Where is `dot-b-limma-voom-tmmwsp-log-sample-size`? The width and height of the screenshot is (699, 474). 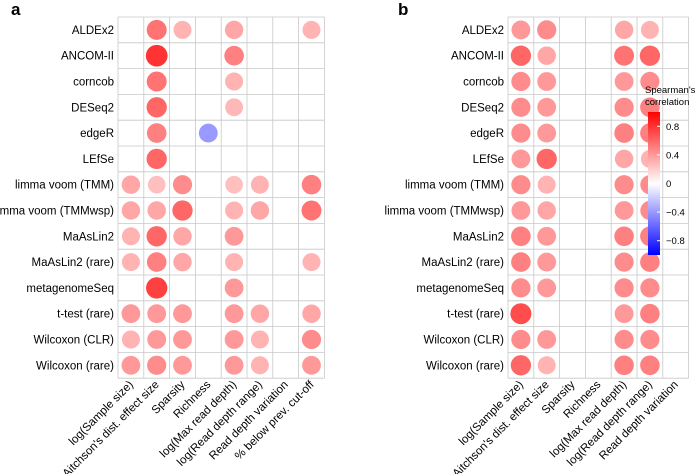 dot-b-limma-voom-tmmwsp-log-sample-size is located at coordinates (521, 210).